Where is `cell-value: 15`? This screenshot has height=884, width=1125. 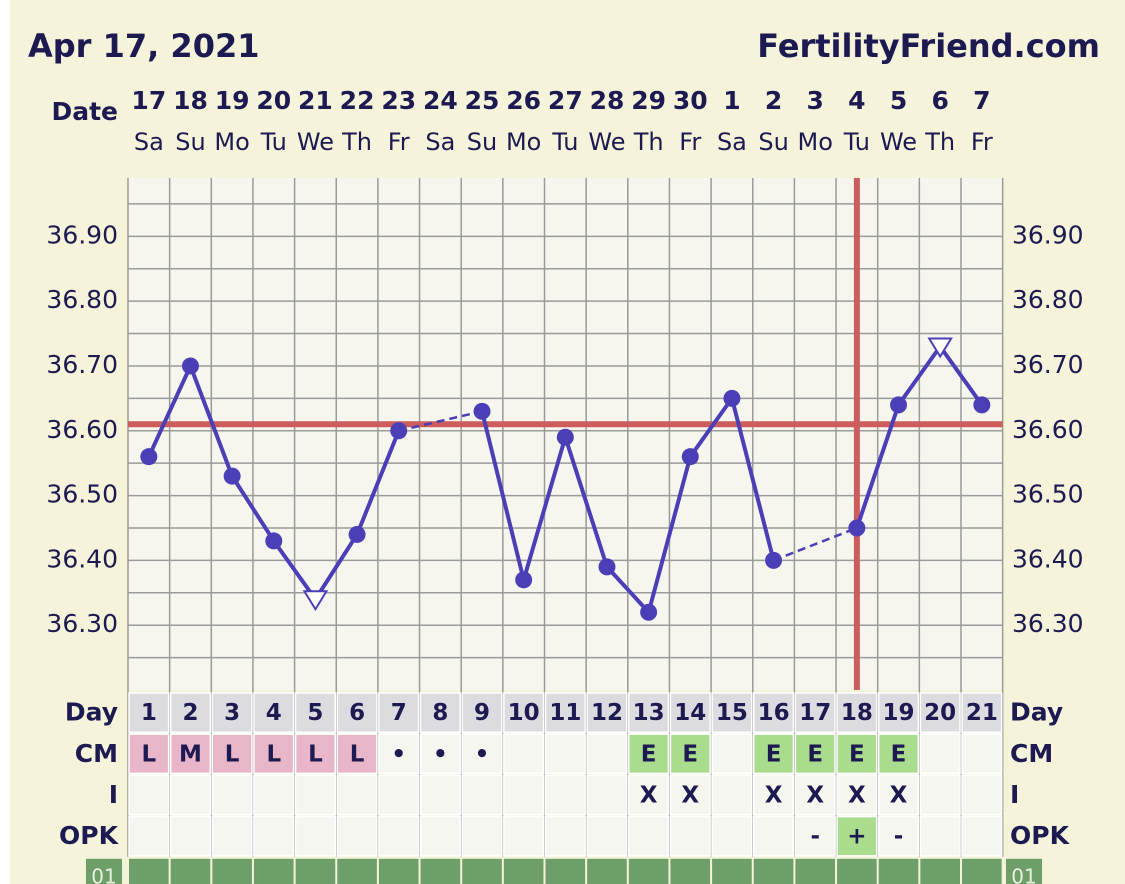
cell-value: 15 is located at coordinates (732, 713).